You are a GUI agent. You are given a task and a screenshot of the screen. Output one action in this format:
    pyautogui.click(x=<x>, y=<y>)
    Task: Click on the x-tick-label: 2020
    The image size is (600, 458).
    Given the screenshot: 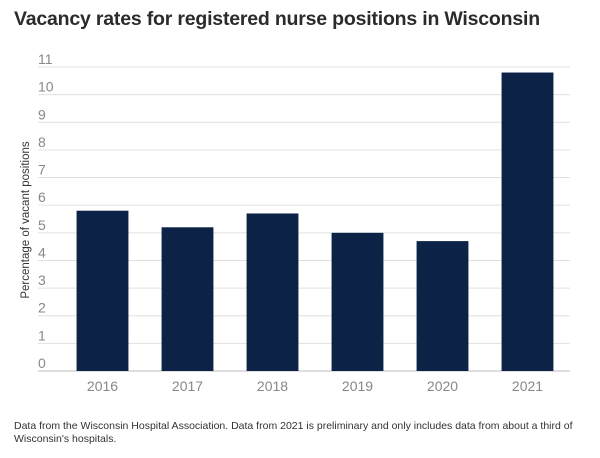 What is the action you would take?
    pyautogui.click(x=442, y=386)
    